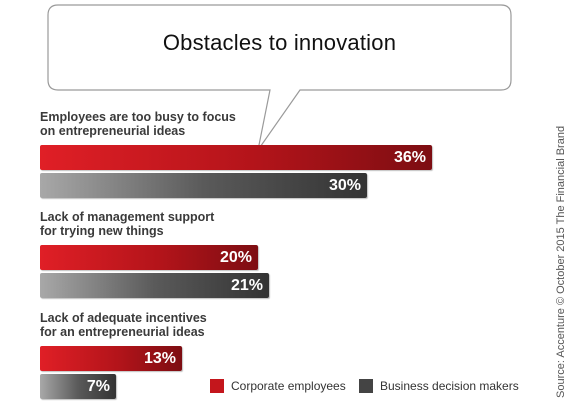 The height and width of the screenshot is (403, 565). What do you see at coordinates (235, 257) in the screenshot?
I see `data-label-corporate-2: 20%` at bounding box center [235, 257].